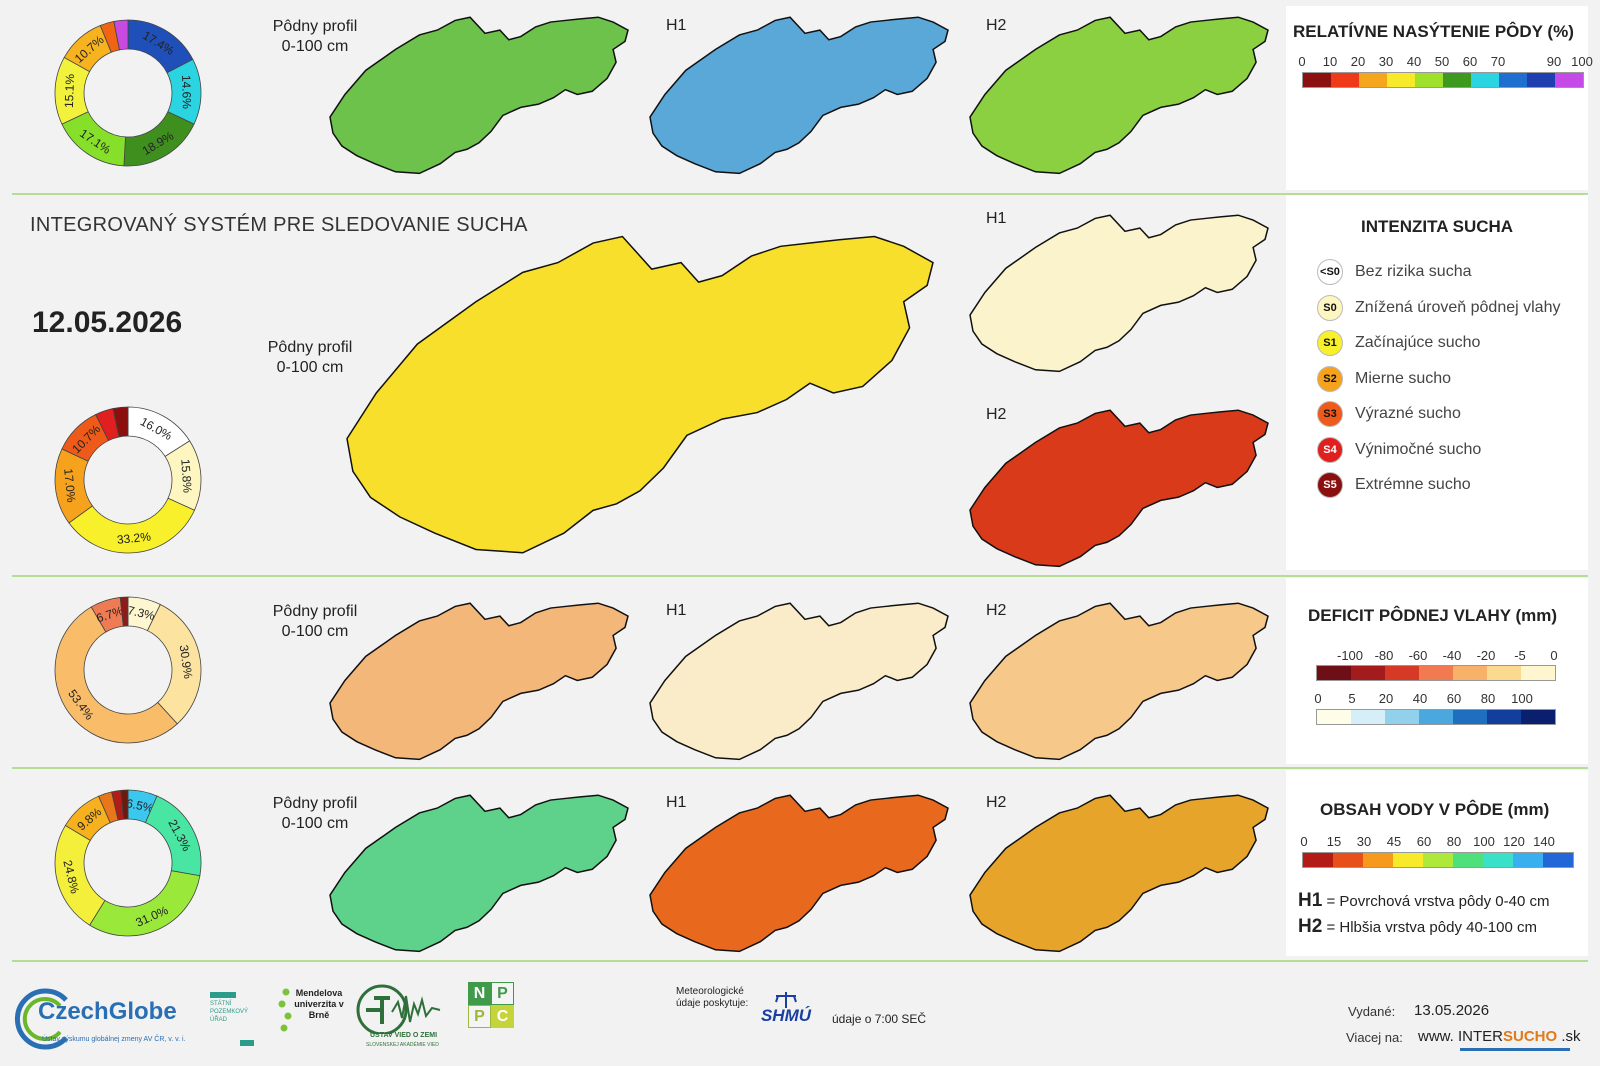 The height and width of the screenshot is (1066, 1600). I want to click on mendel-logo: Mendelova univerzita v Brně, so click(311, 1018).